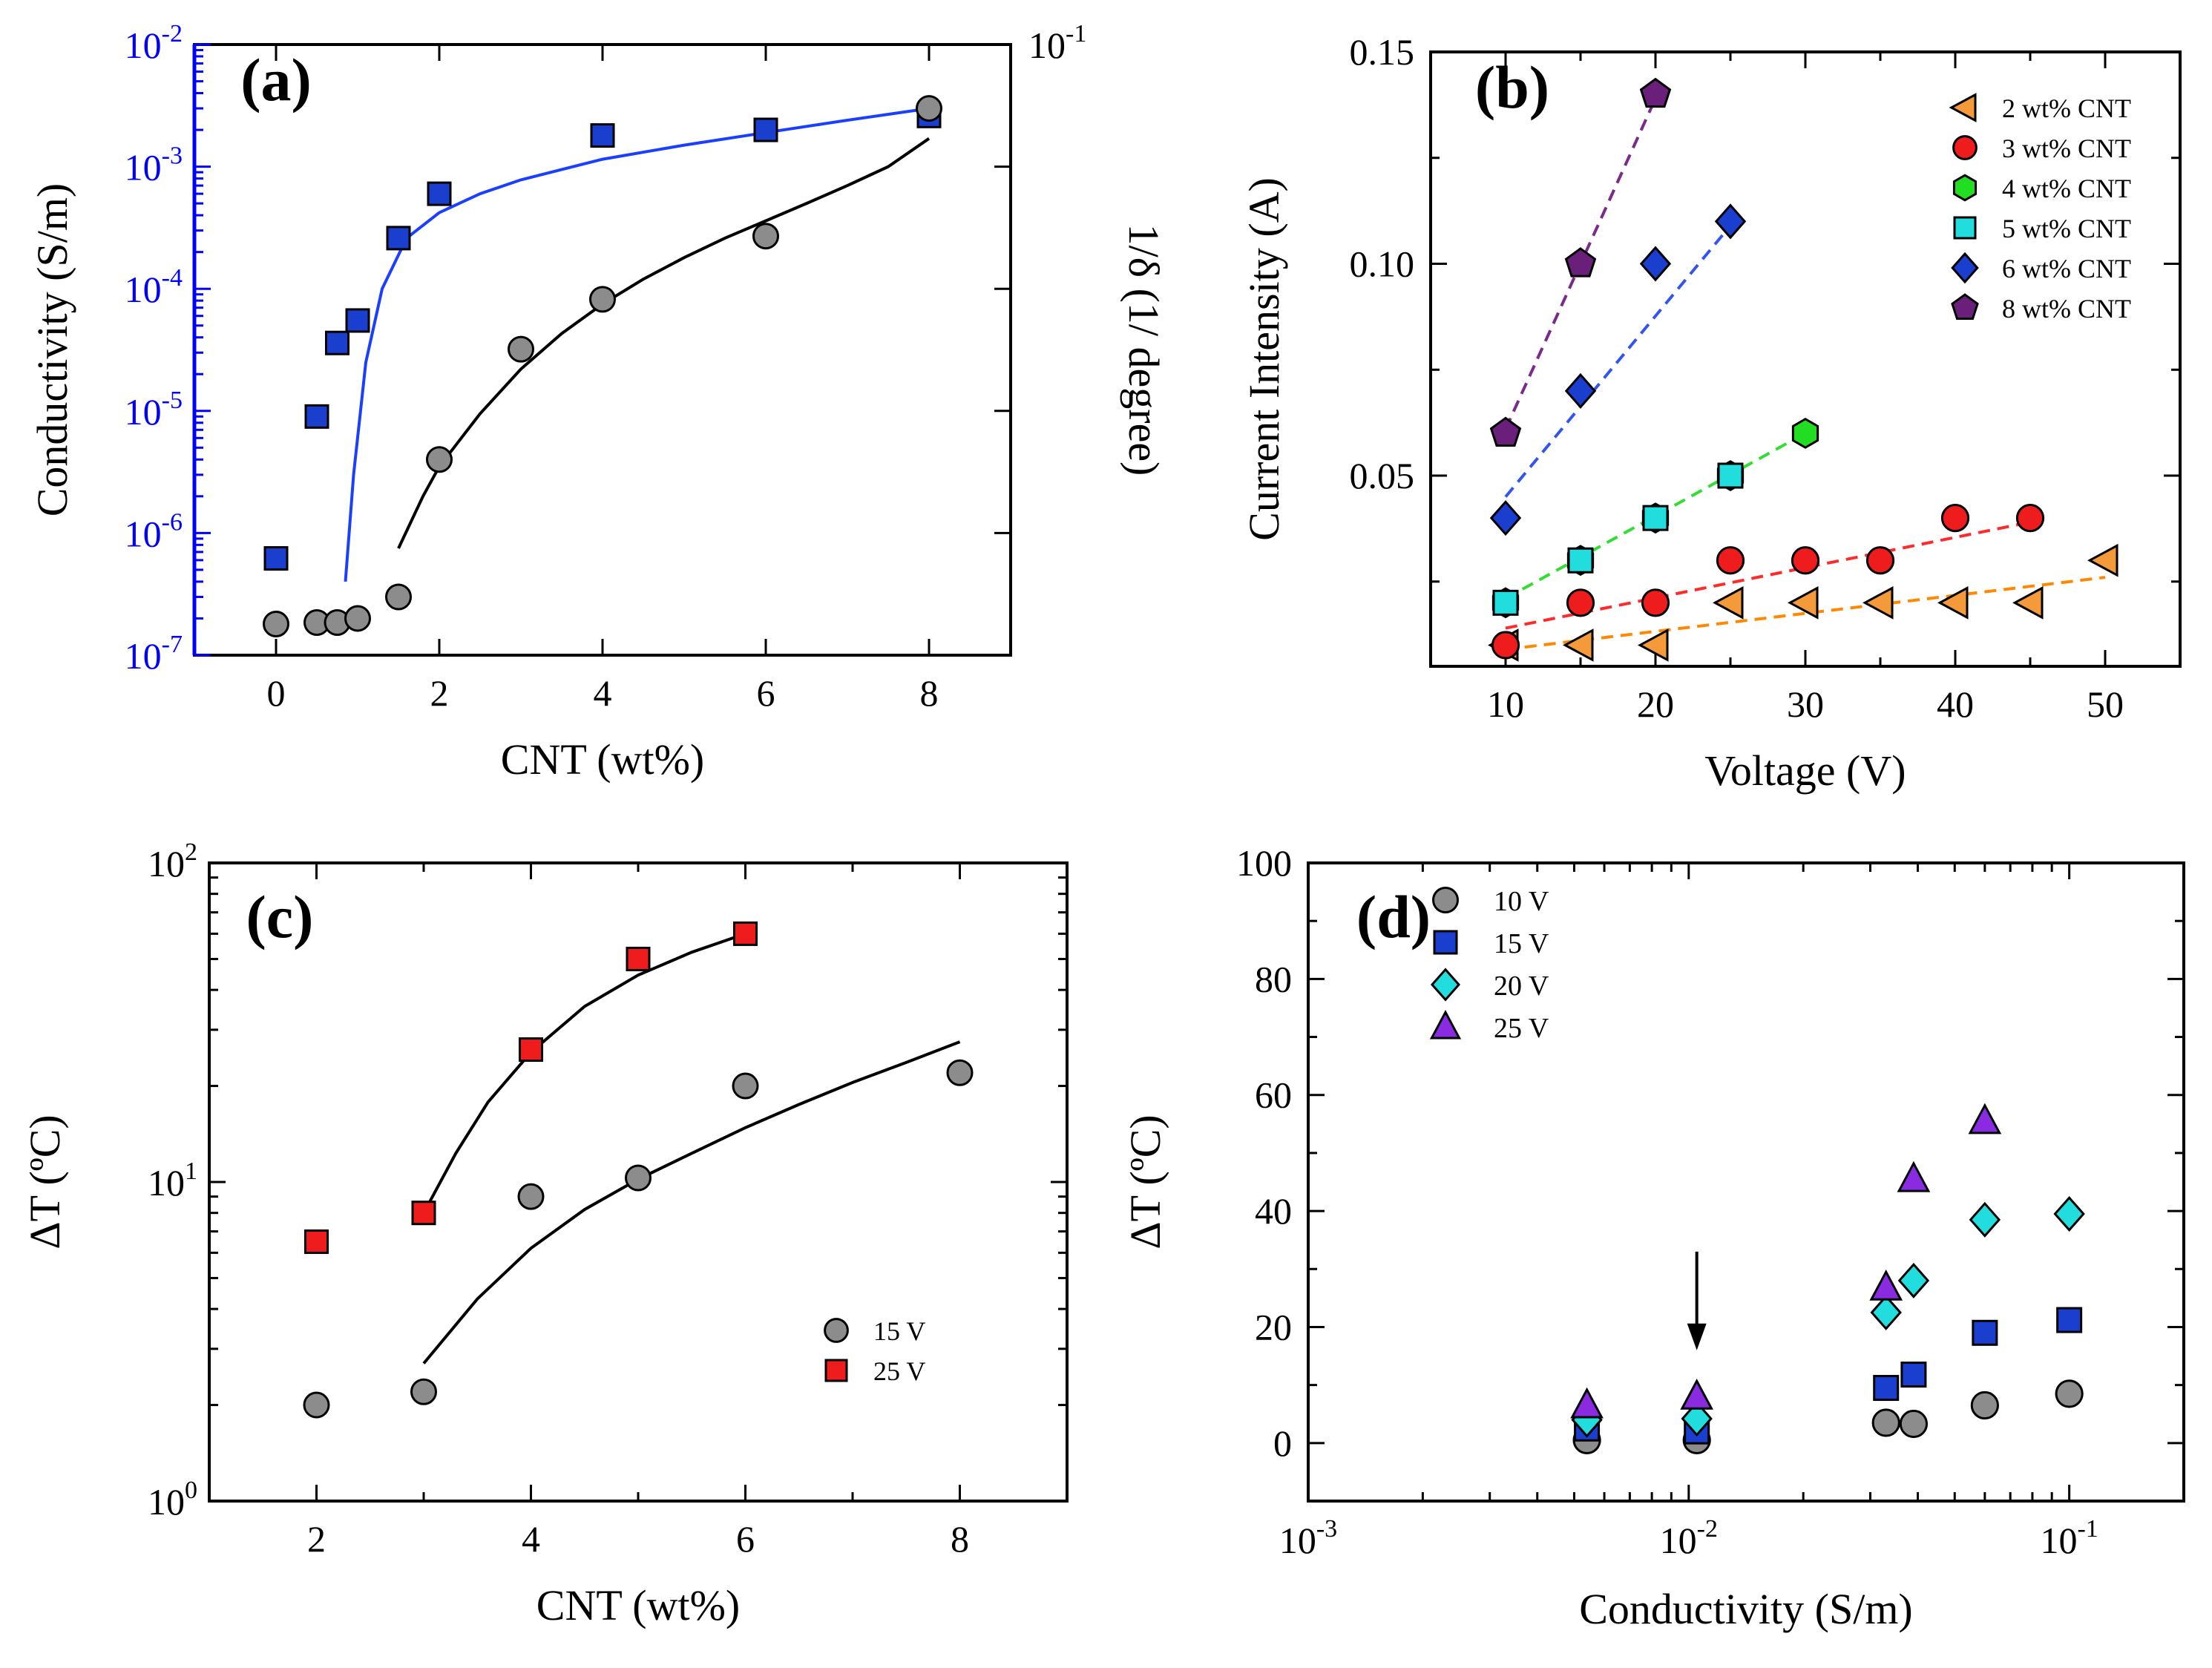 The image size is (2212, 1668). Describe the element at coordinates (1057, 43) in the screenshot. I see `y-right-tick-label: 10-1` at that location.